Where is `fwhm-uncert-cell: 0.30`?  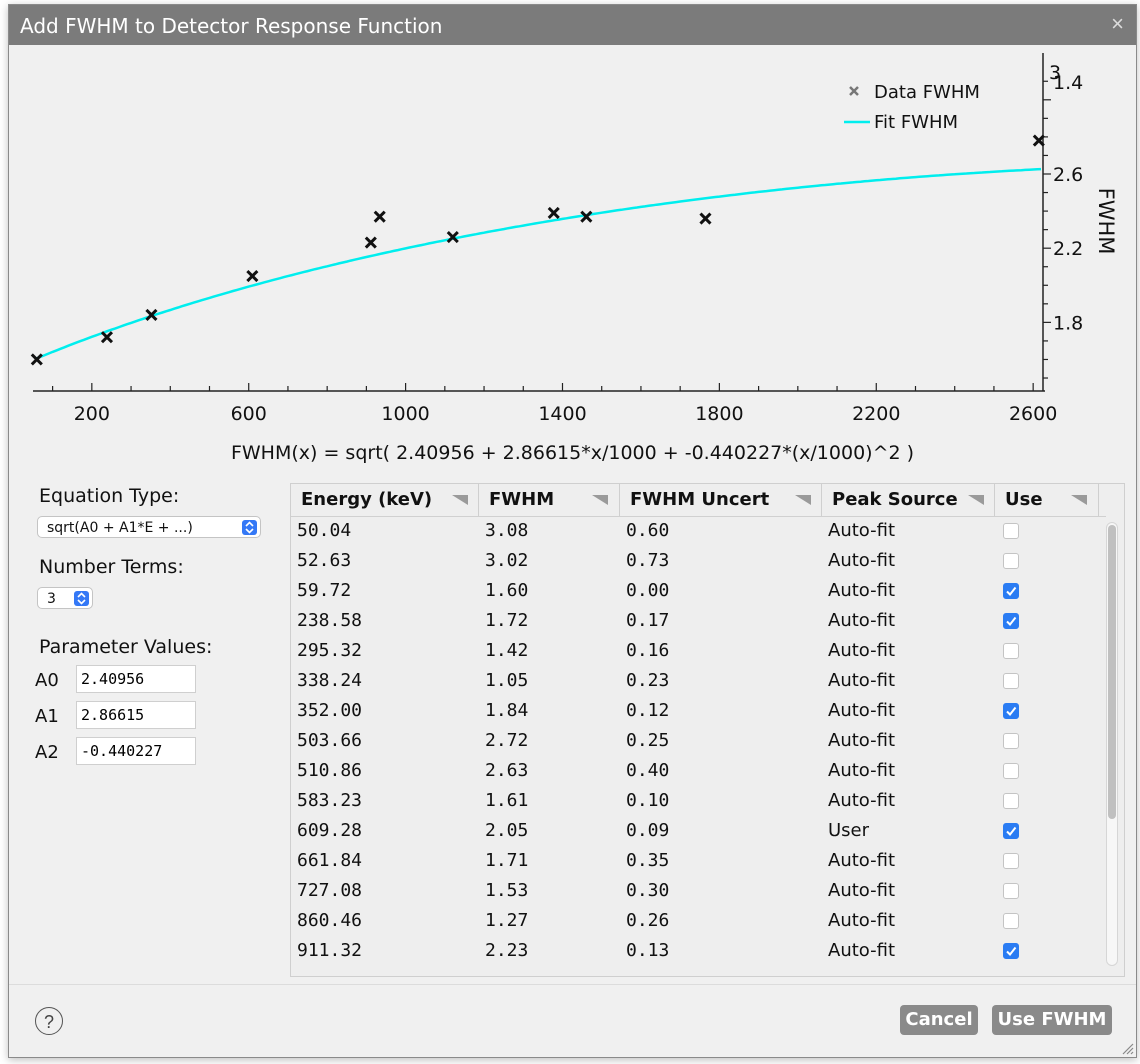 fwhm-uncert-cell: 0.30 is located at coordinates (648, 890).